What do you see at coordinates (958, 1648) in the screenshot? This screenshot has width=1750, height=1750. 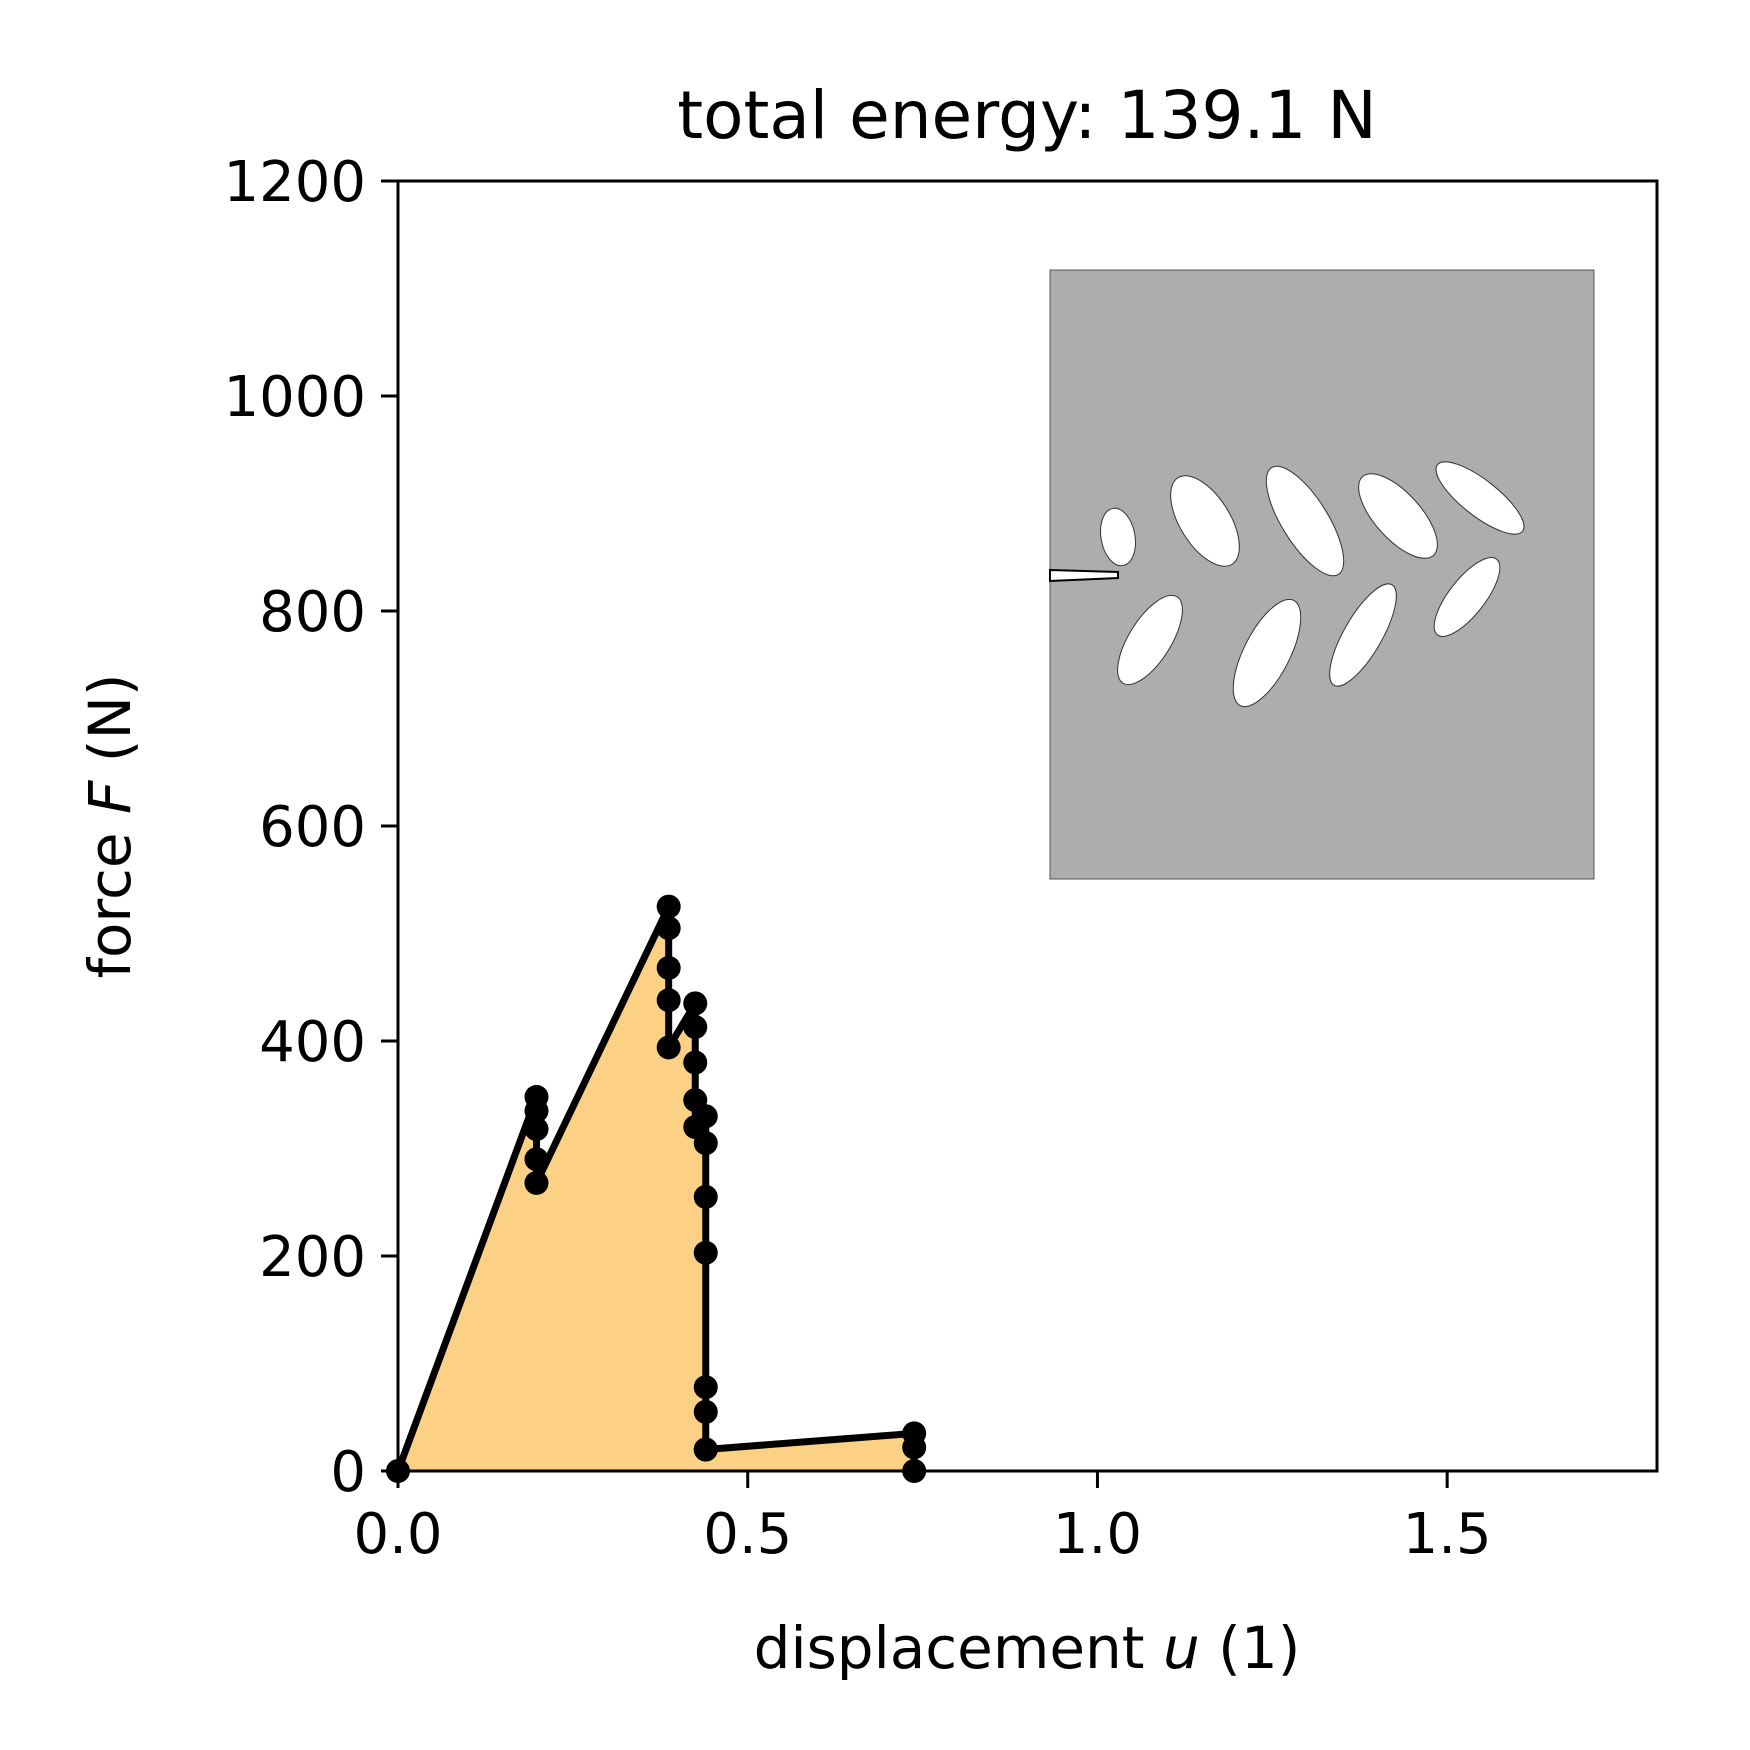 I see `x-axis-label-prefix: displacement` at bounding box center [958, 1648].